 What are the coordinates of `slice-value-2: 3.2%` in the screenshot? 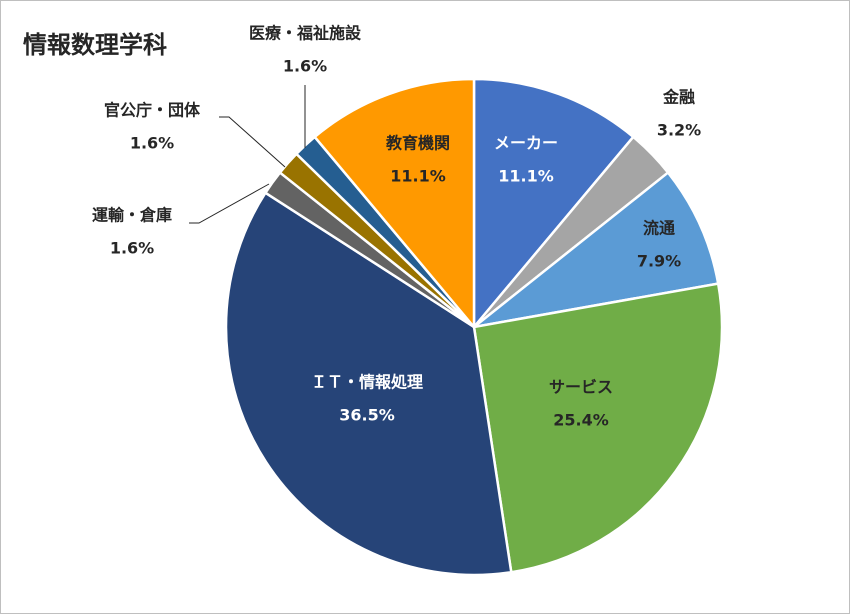 It's located at (679, 130).